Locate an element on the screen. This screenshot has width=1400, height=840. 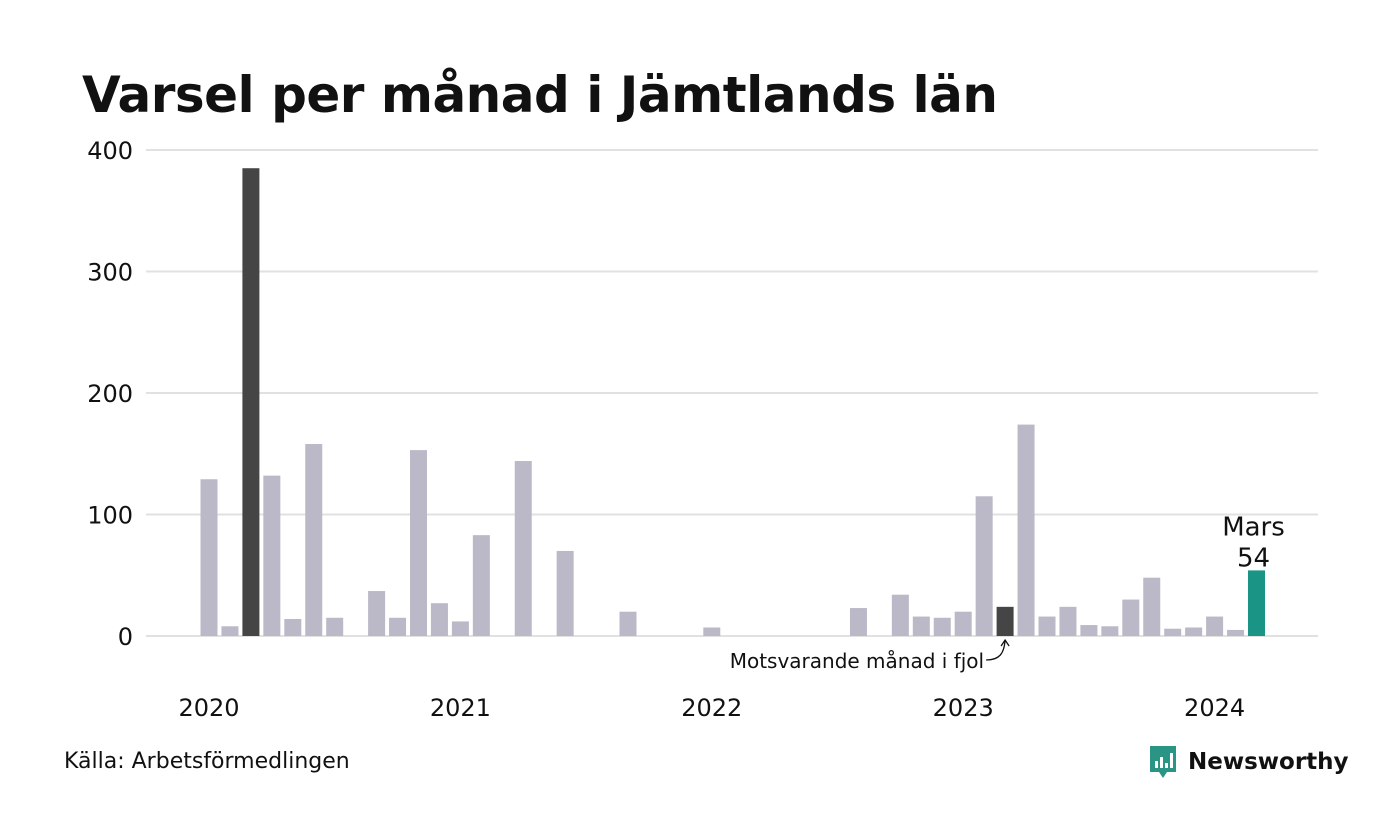
y-tick-label: 400 is located at coordinates (110, 151).